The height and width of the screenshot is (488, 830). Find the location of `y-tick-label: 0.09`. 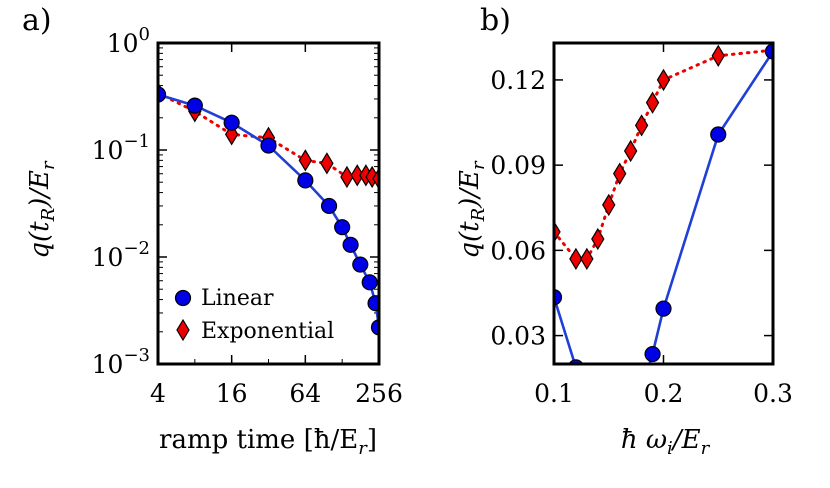

y-tick-label: 0.09 is located at coordinates (518, 165).